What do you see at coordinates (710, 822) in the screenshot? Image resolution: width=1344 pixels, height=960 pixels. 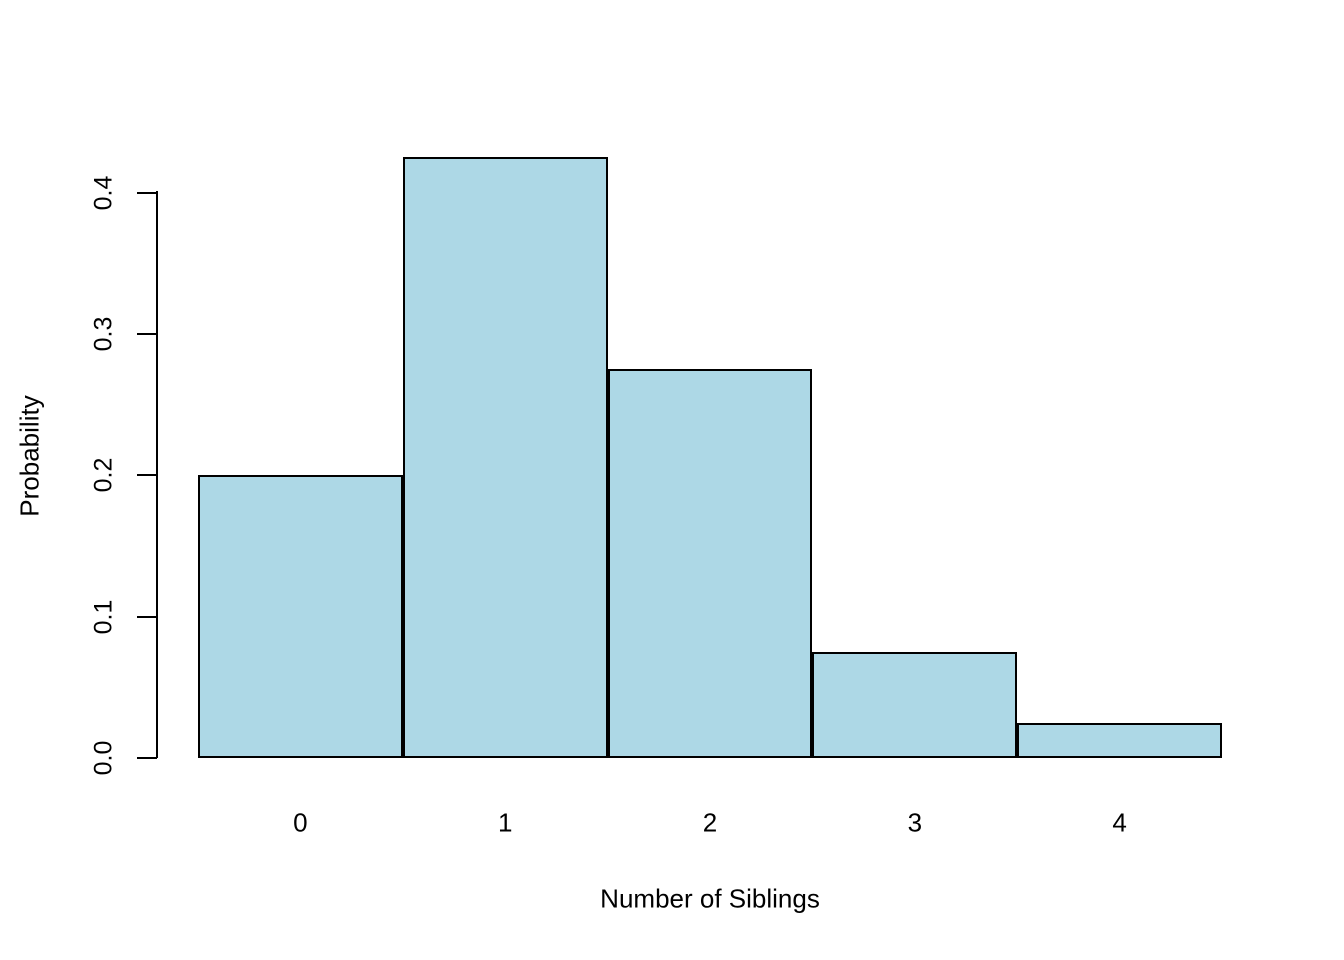 I see `x-axis-tick-label: 2` at bounding box center [710, 822].